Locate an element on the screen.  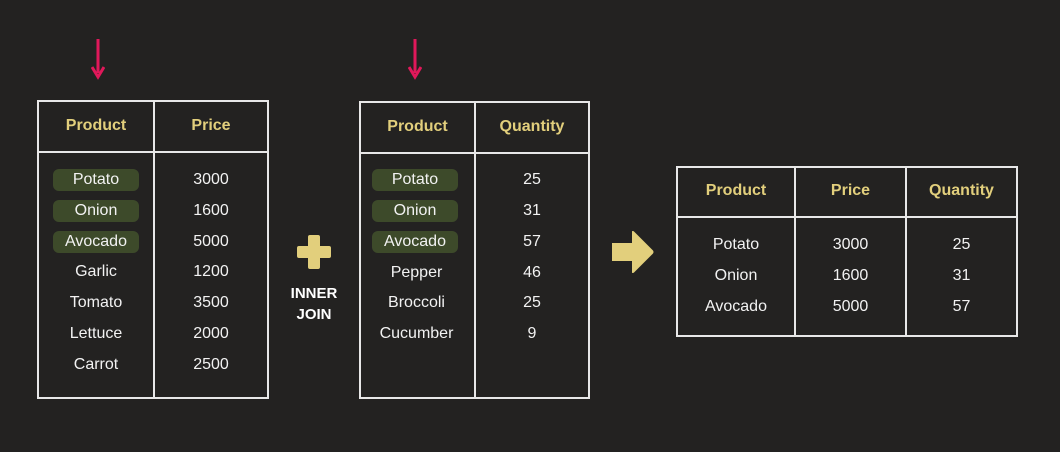
right-table-cell-quantity: 57 is located at coordinates (532, 241).